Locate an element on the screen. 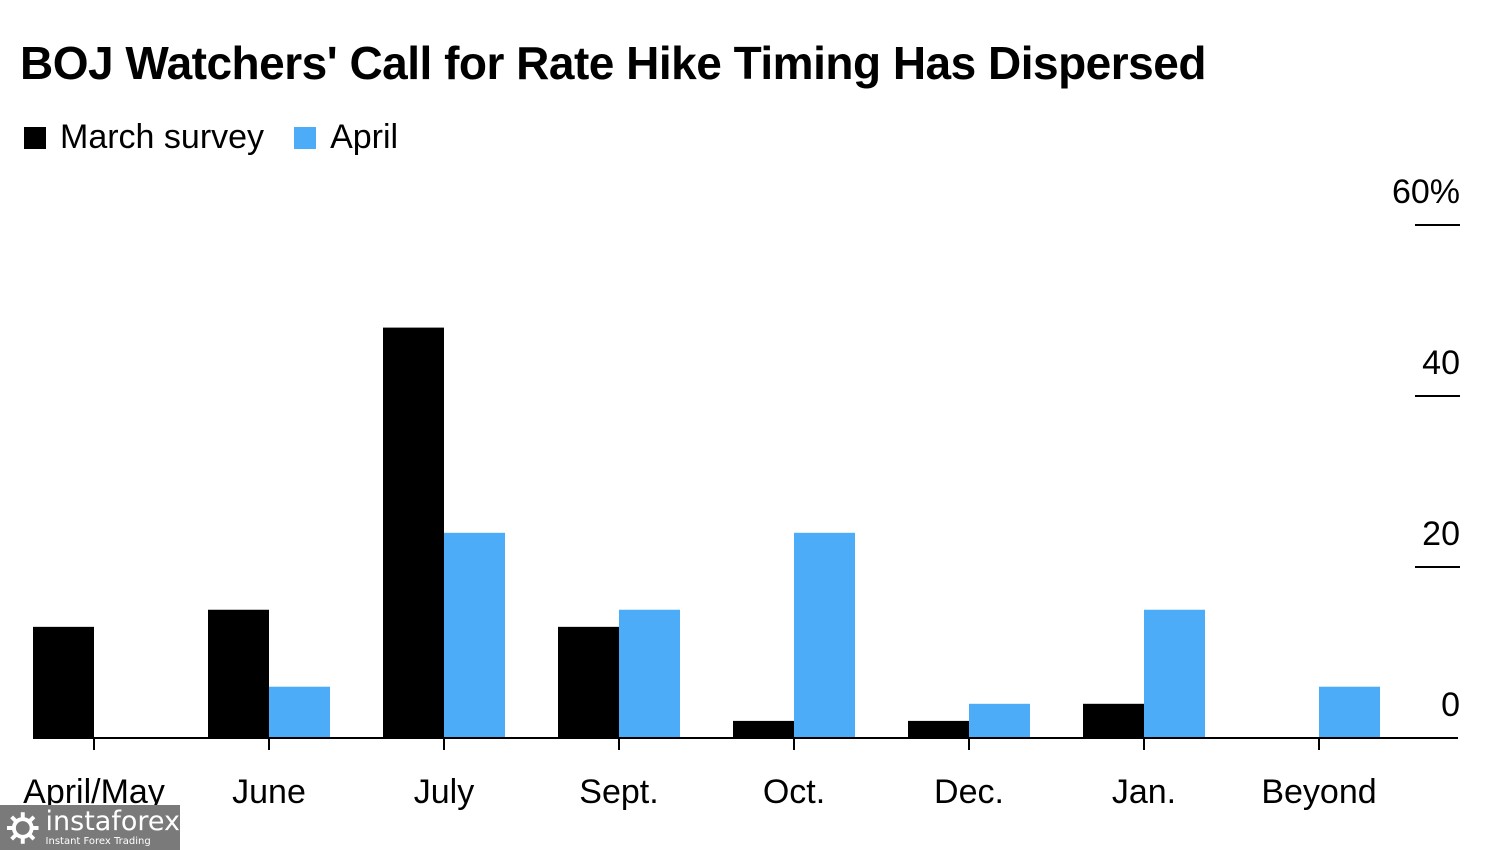 This screenshot has width=1500, height=850. x-tick-label-6: Jan. is located at coordinates (1144, 792).